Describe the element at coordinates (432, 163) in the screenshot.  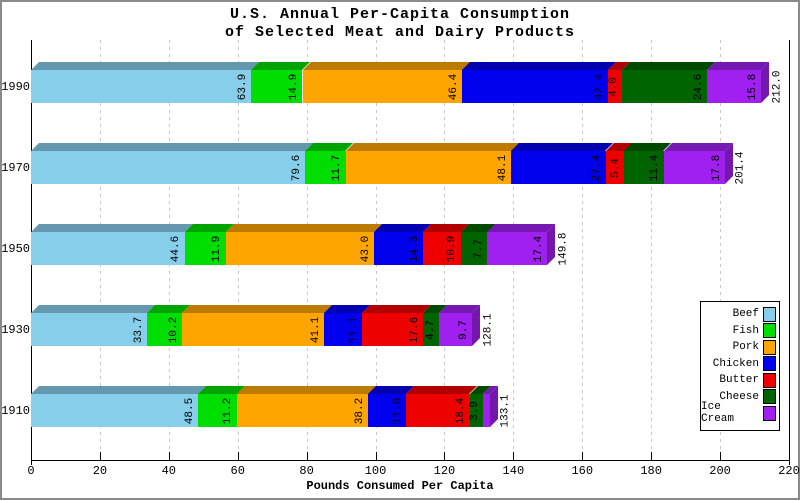
I see `bar-segment-pork: 48.1` at that location.